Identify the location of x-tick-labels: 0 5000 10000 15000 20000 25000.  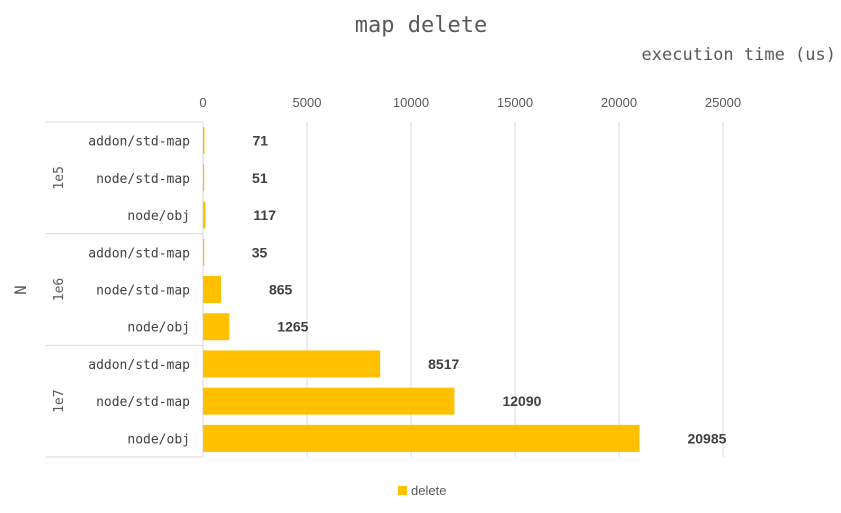
(470, 102).